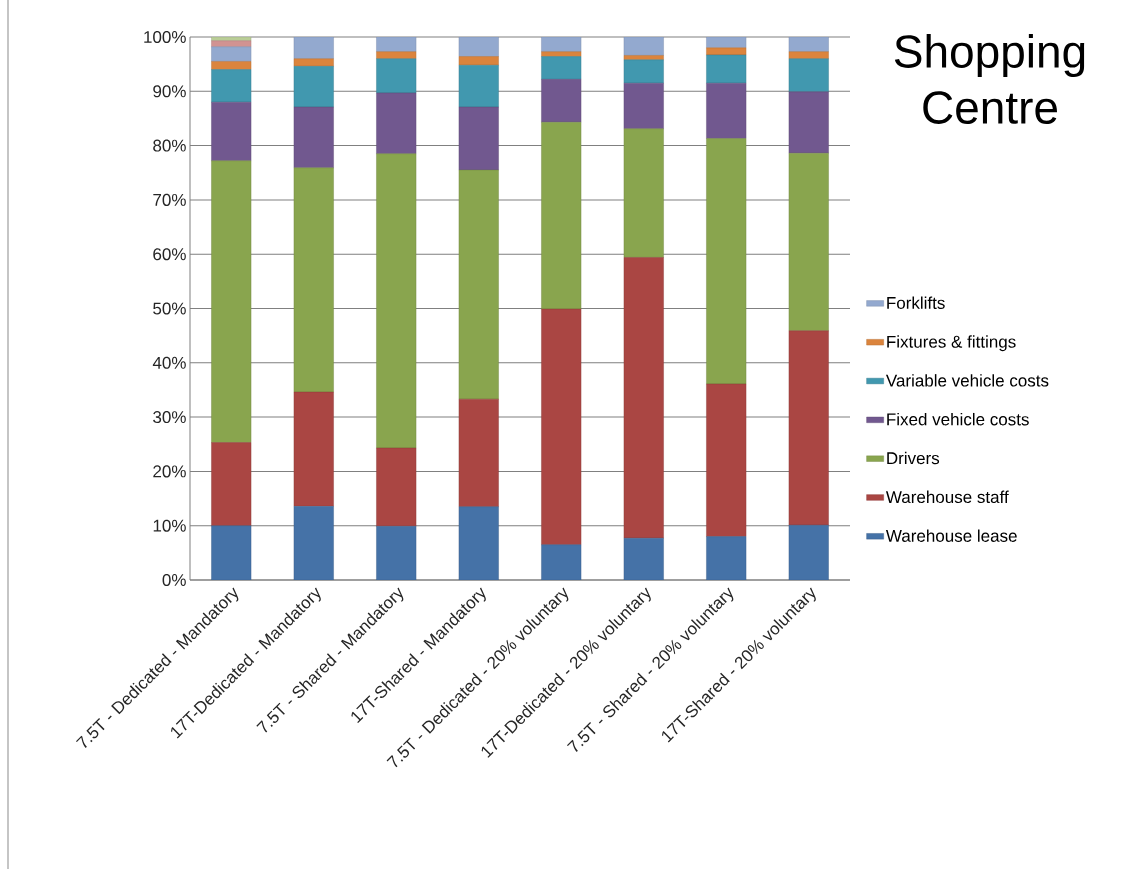 Image resolution: width=1130 pixels, height=869 pixels. Describe the element at coordinates (169, 91) in the screenshot. I see `y-tick-label: 90%` at that location.